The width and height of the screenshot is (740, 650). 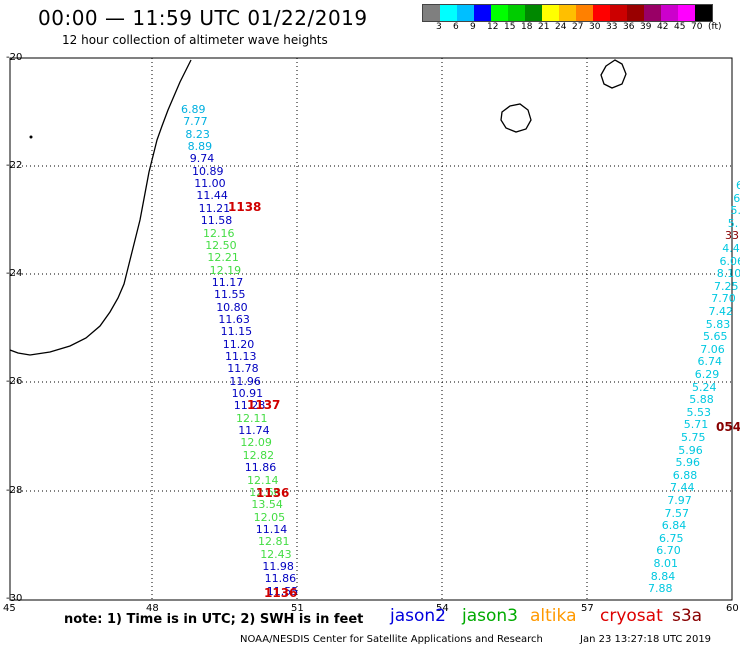 What do you see at coordinates (696, 425) in the screenshot?
I see `wave-height-reading: 5.71` at bounding box center [696, 425].